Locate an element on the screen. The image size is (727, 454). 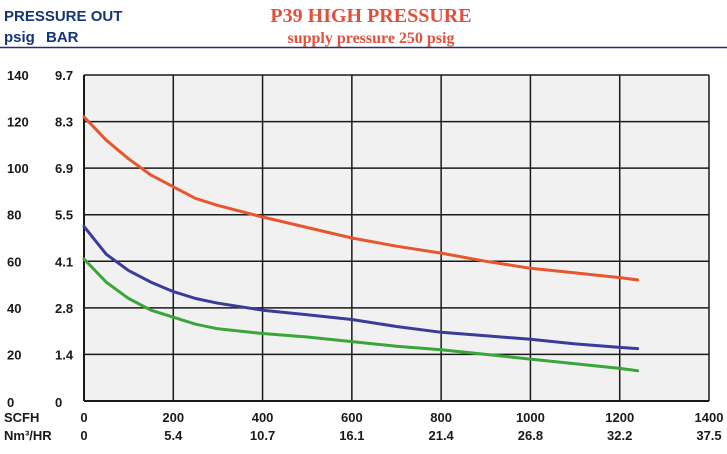
y-tick-psig: 0 is located at coordinates (10, 402).